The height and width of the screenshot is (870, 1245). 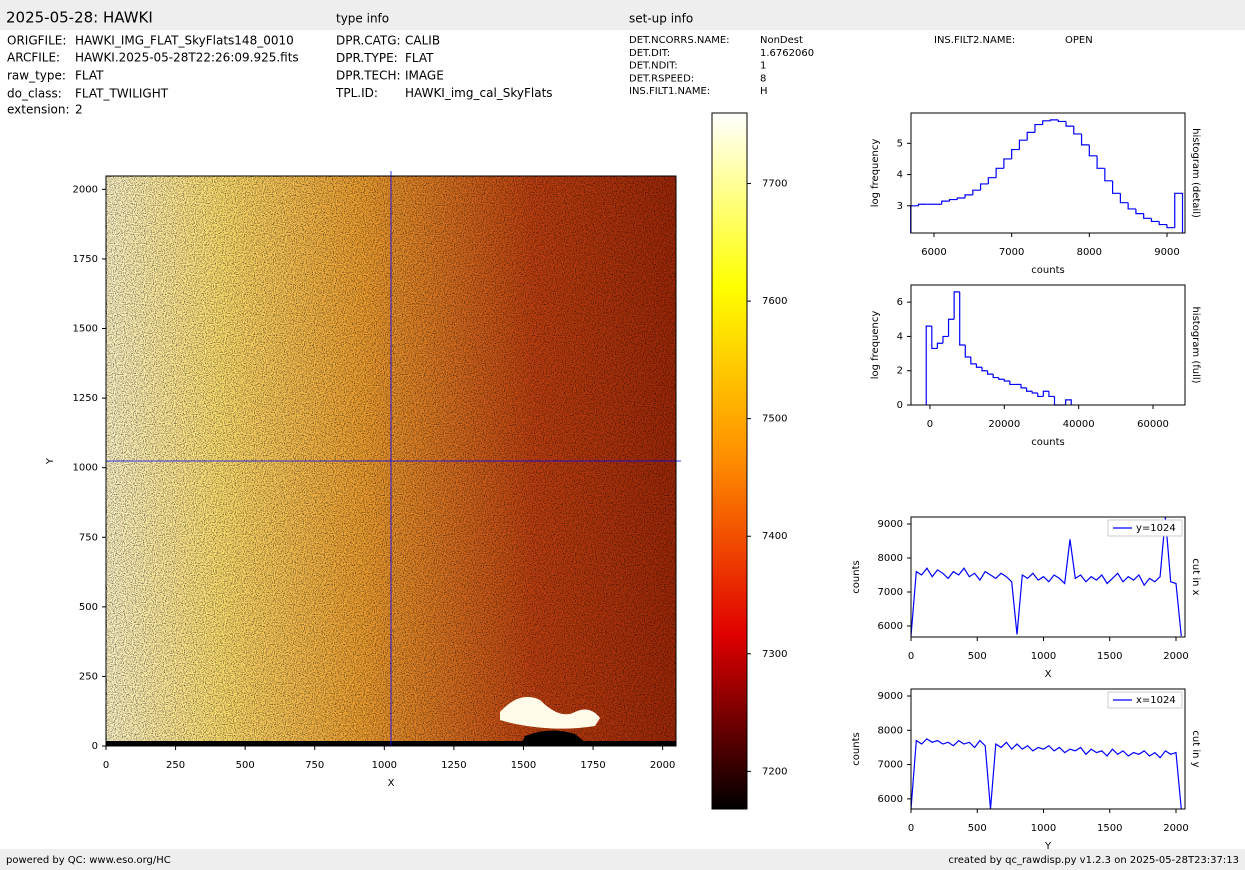 I want to click on x-tick-label: 8000, so click(x=1089, y=252).